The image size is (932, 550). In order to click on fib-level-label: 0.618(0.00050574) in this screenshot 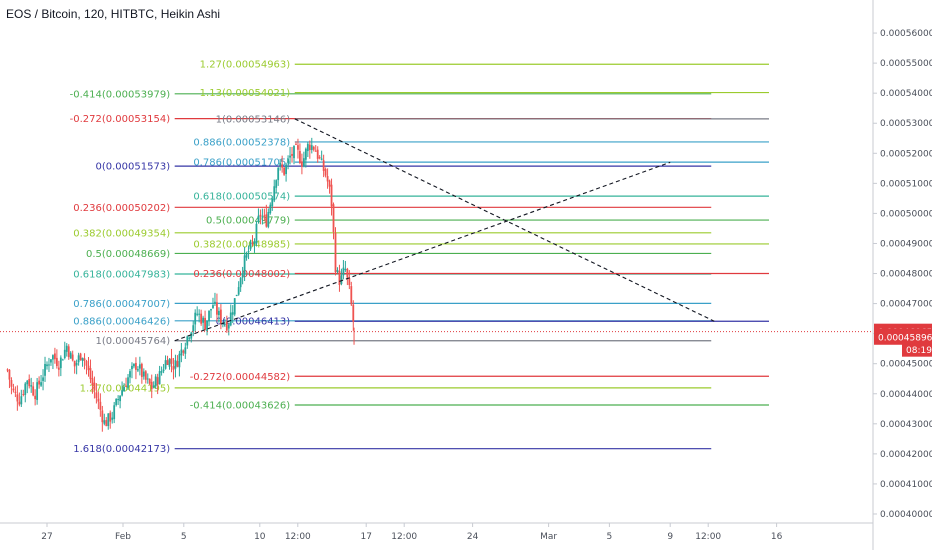, I will do `click(241, 197)`.